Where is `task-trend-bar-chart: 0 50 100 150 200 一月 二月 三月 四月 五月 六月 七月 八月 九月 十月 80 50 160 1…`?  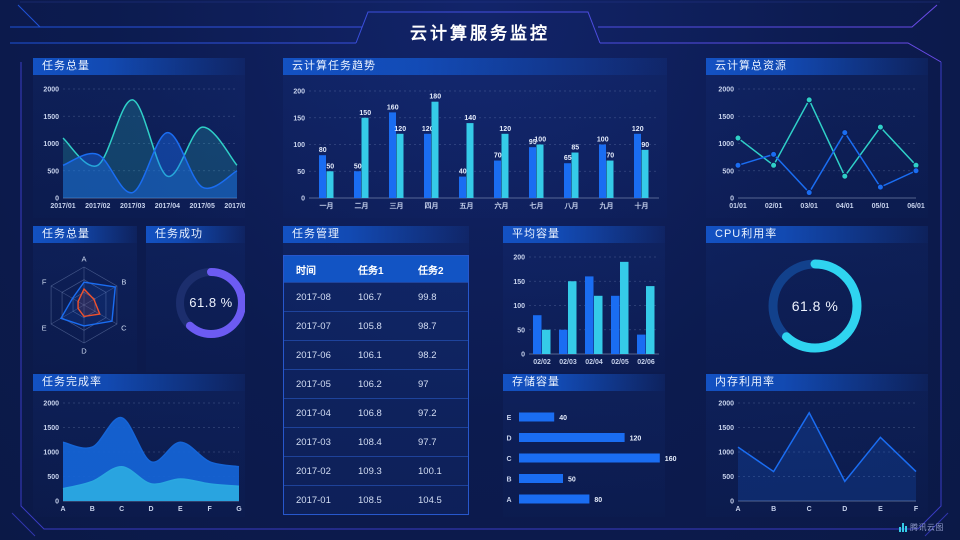
task-trend-bar-chart: 0 50 100 150 200 一月 二月 三月 四月 五月 六月 七月 八月 九月 十月 80 50 160 1… is located at coordinates (476, 149).